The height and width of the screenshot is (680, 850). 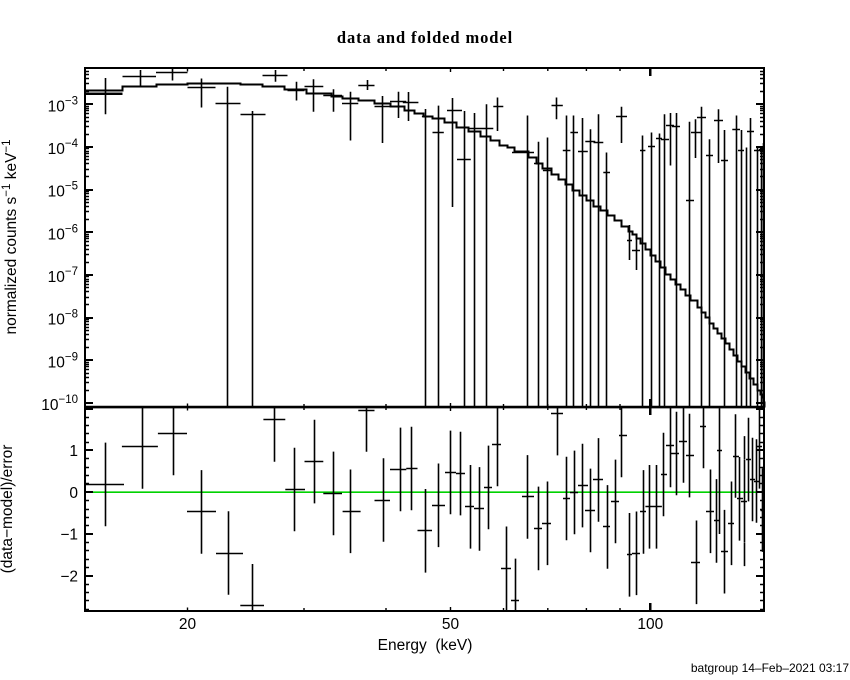 What do you see at coordinates (425, 37) in the screenshot?
I see `svg-text: data and folded model` at bounding box center [425, 37].